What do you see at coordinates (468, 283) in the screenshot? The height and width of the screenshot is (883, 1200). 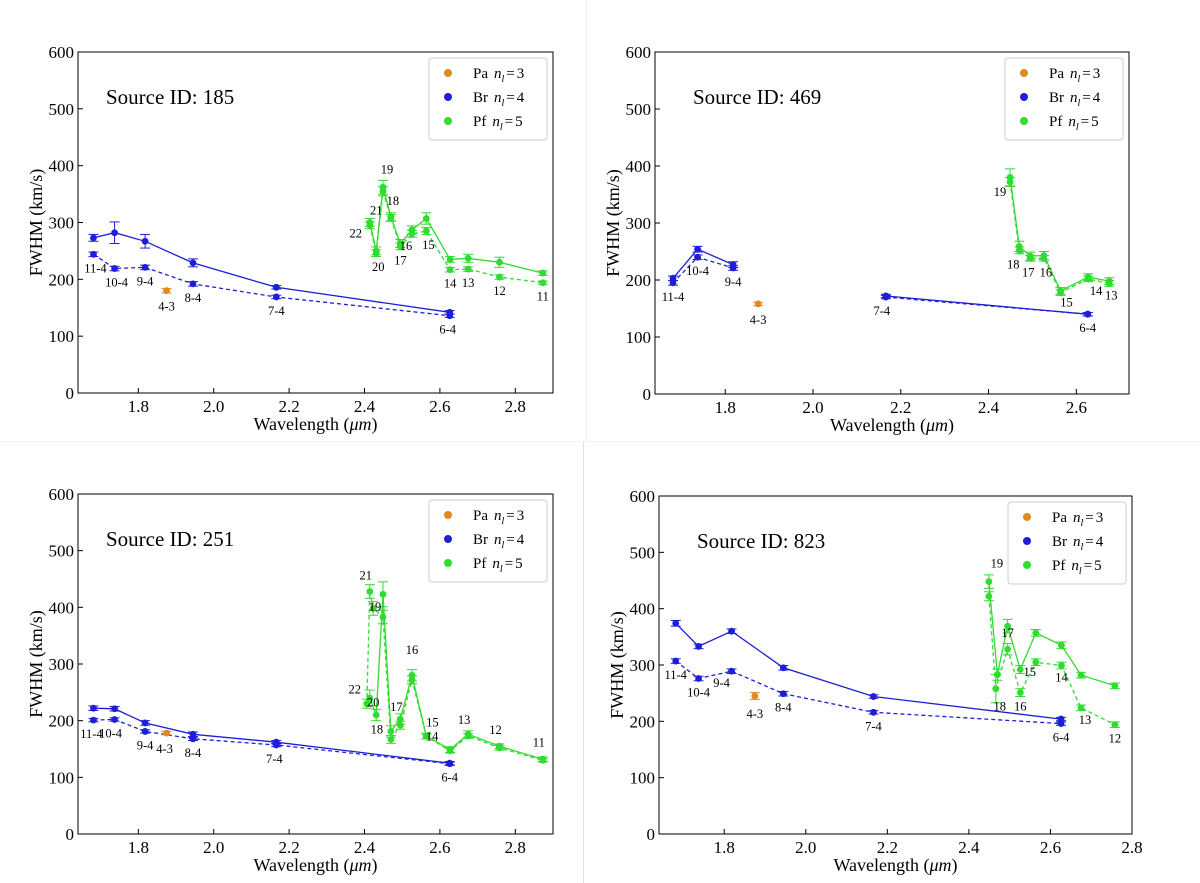 I see `line-label: 13` at bounding box center [468, 283].